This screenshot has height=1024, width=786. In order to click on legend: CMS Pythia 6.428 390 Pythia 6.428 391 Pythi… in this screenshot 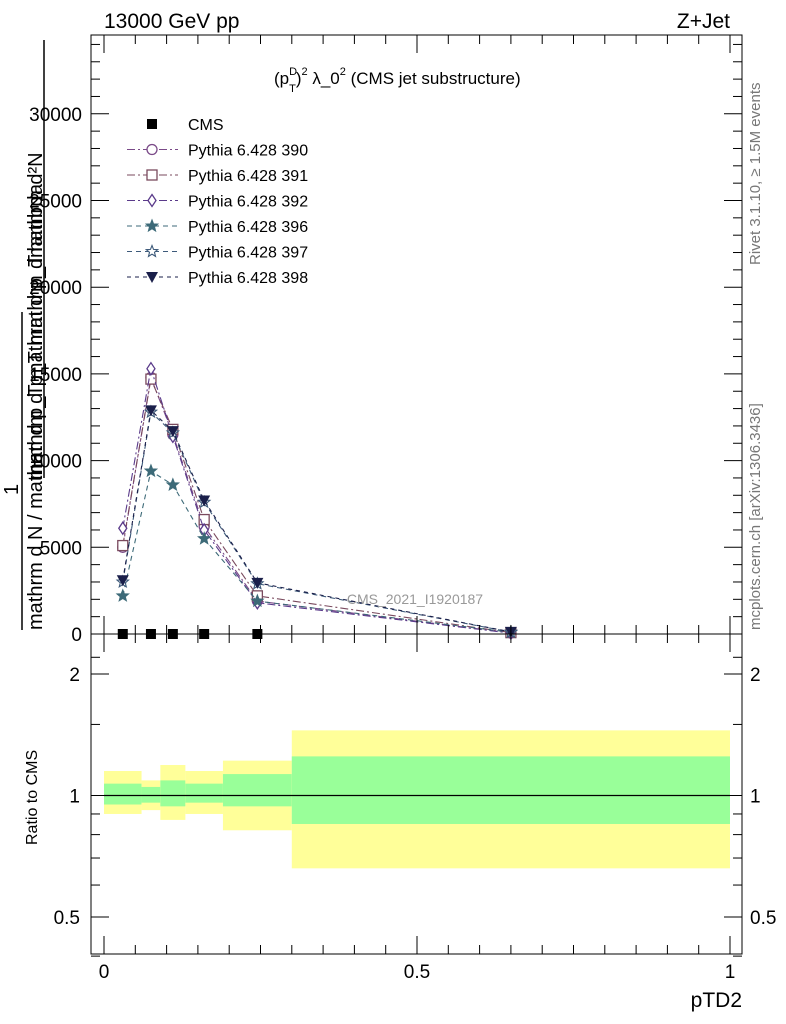, I will do `click(217, 202)`.